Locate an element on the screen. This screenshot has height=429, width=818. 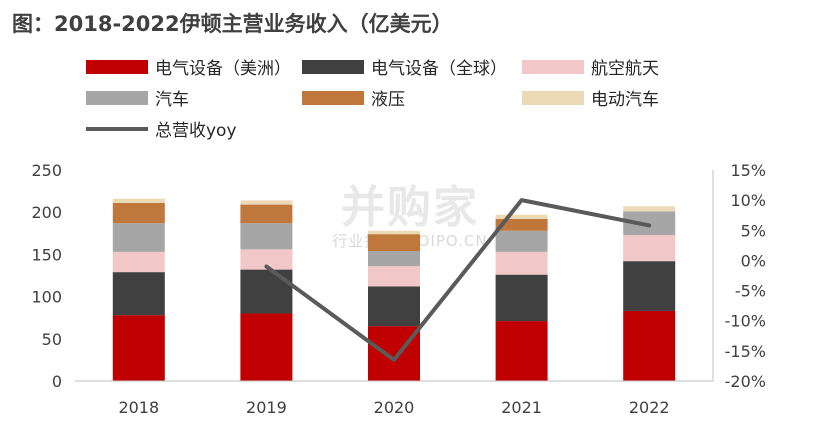
bar-segment-2021-s5 is located at coordinates (521, 216).